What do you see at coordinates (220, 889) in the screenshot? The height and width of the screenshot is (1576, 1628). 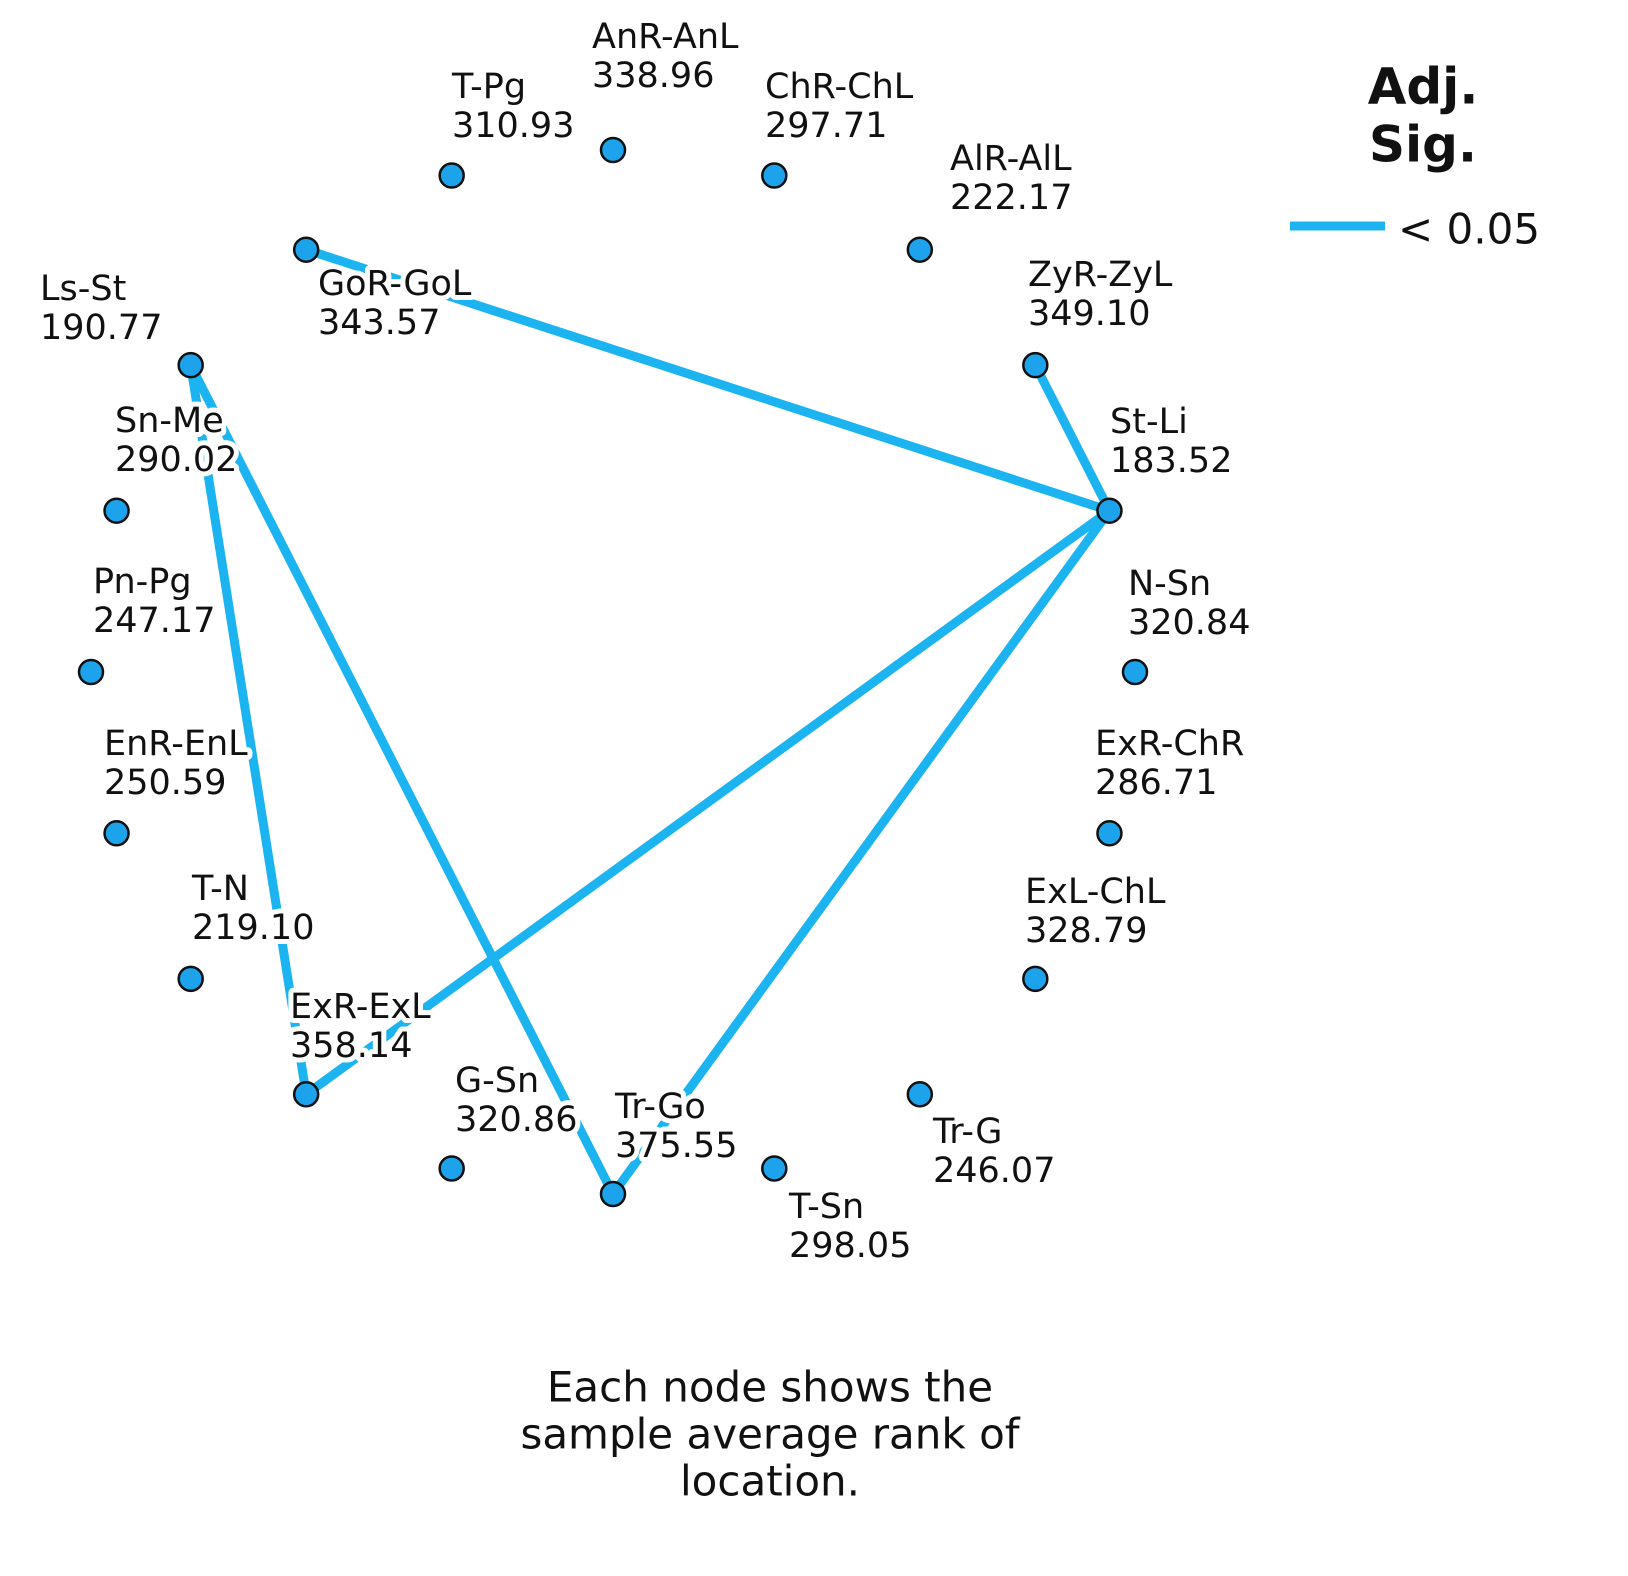 I see `node-name: T-N` at bounding box center [220, 889].